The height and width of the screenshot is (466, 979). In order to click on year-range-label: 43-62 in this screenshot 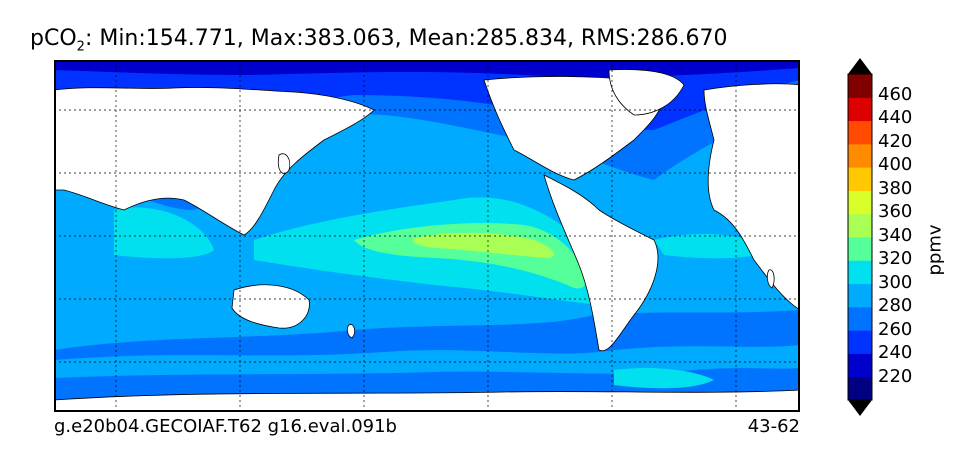, I will do `click(773, 426)`.